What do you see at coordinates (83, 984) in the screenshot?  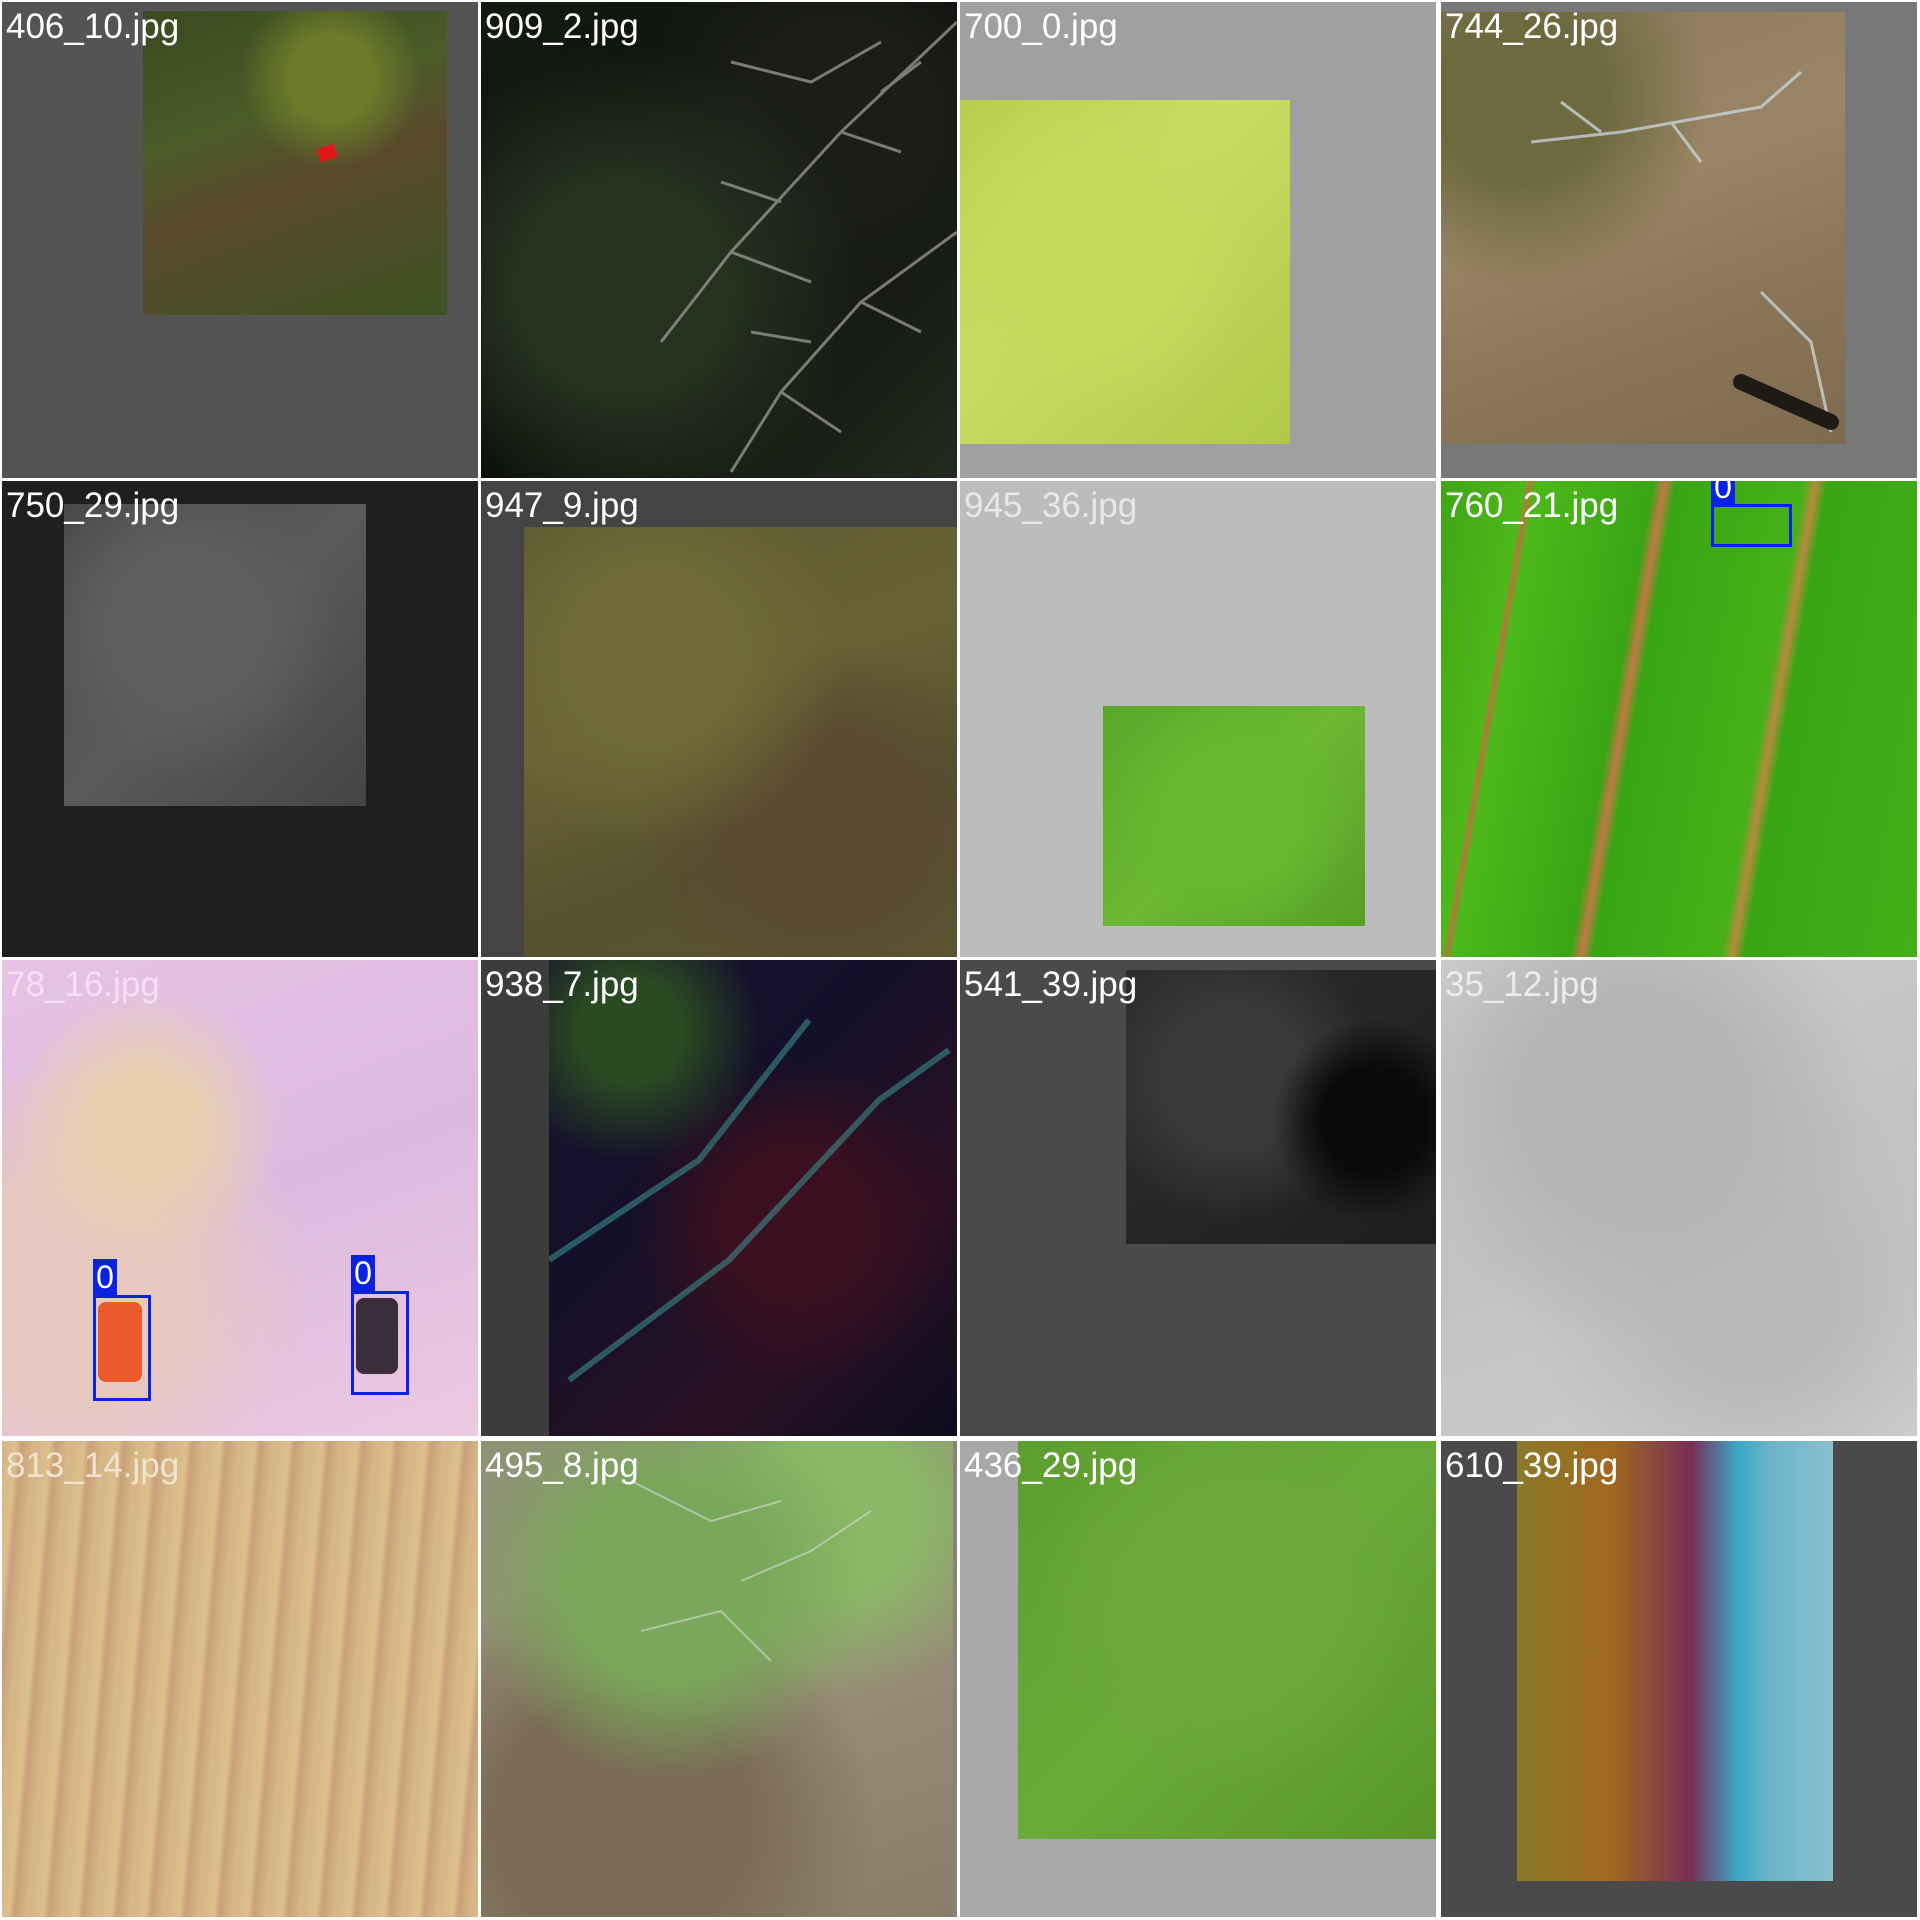 I see `tile-filename: 78_16.jpg` at bounding box center [83, 984].